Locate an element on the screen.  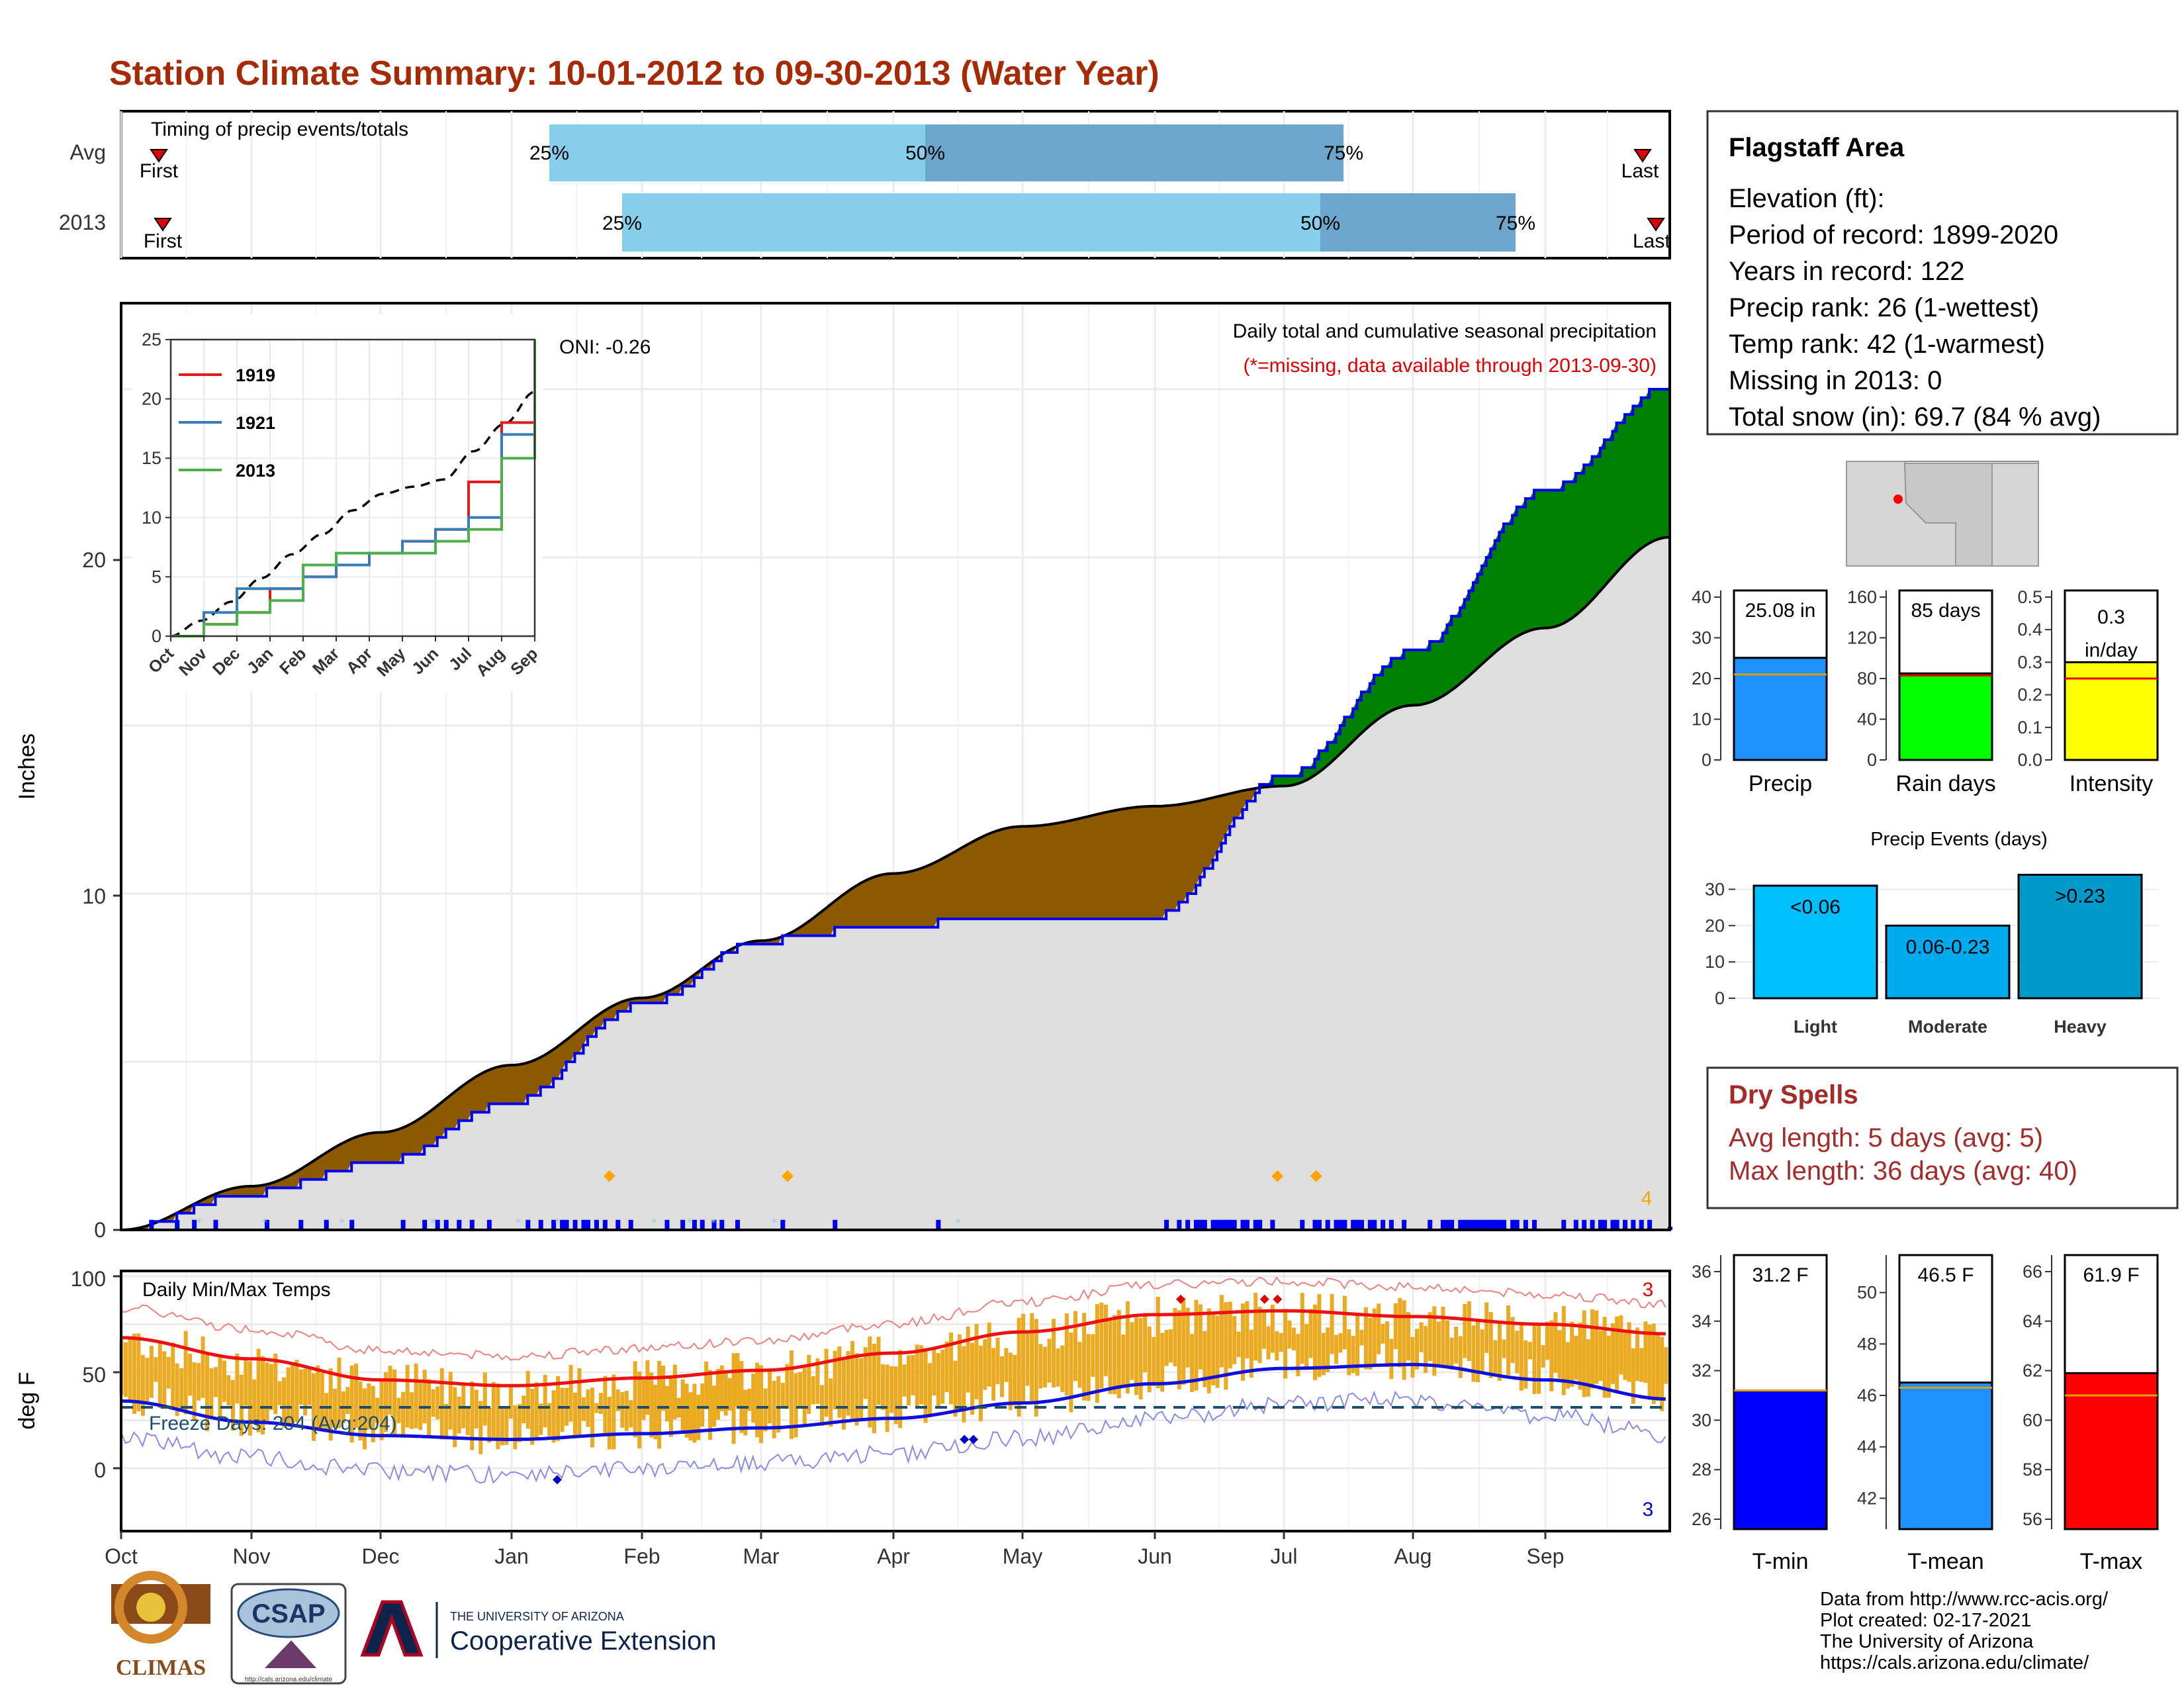
bar-ytick-label: 0.1 is located at coordinates (2029, 727).